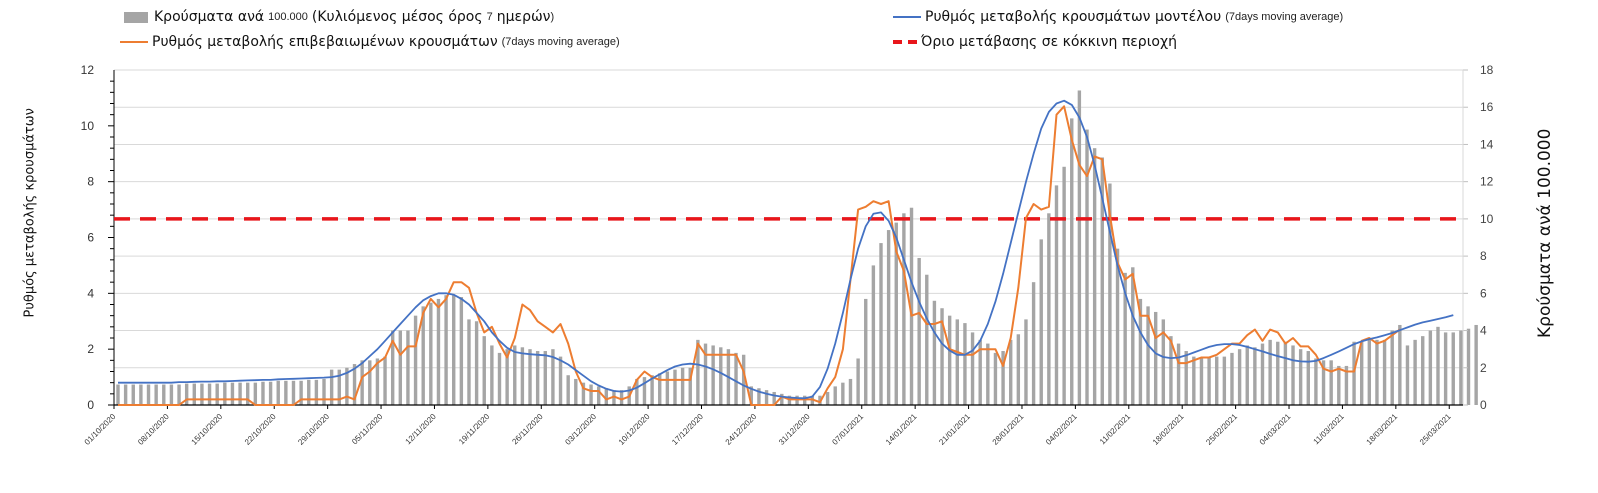 The width and height of the screenshot is (1598, 493). What do you see at coordinates (552, 17) in the screenshot?
I see `legend-text-bars-6: )` at bounding box center [552, 17].